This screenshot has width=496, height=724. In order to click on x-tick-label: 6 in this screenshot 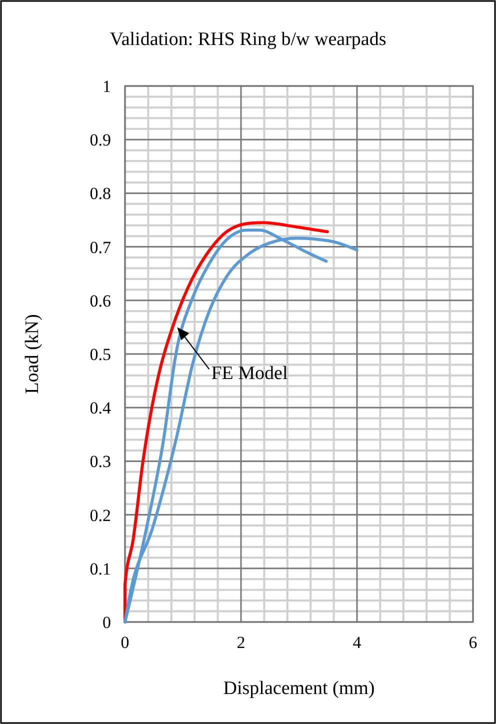, I will do `click(473, 642)`.